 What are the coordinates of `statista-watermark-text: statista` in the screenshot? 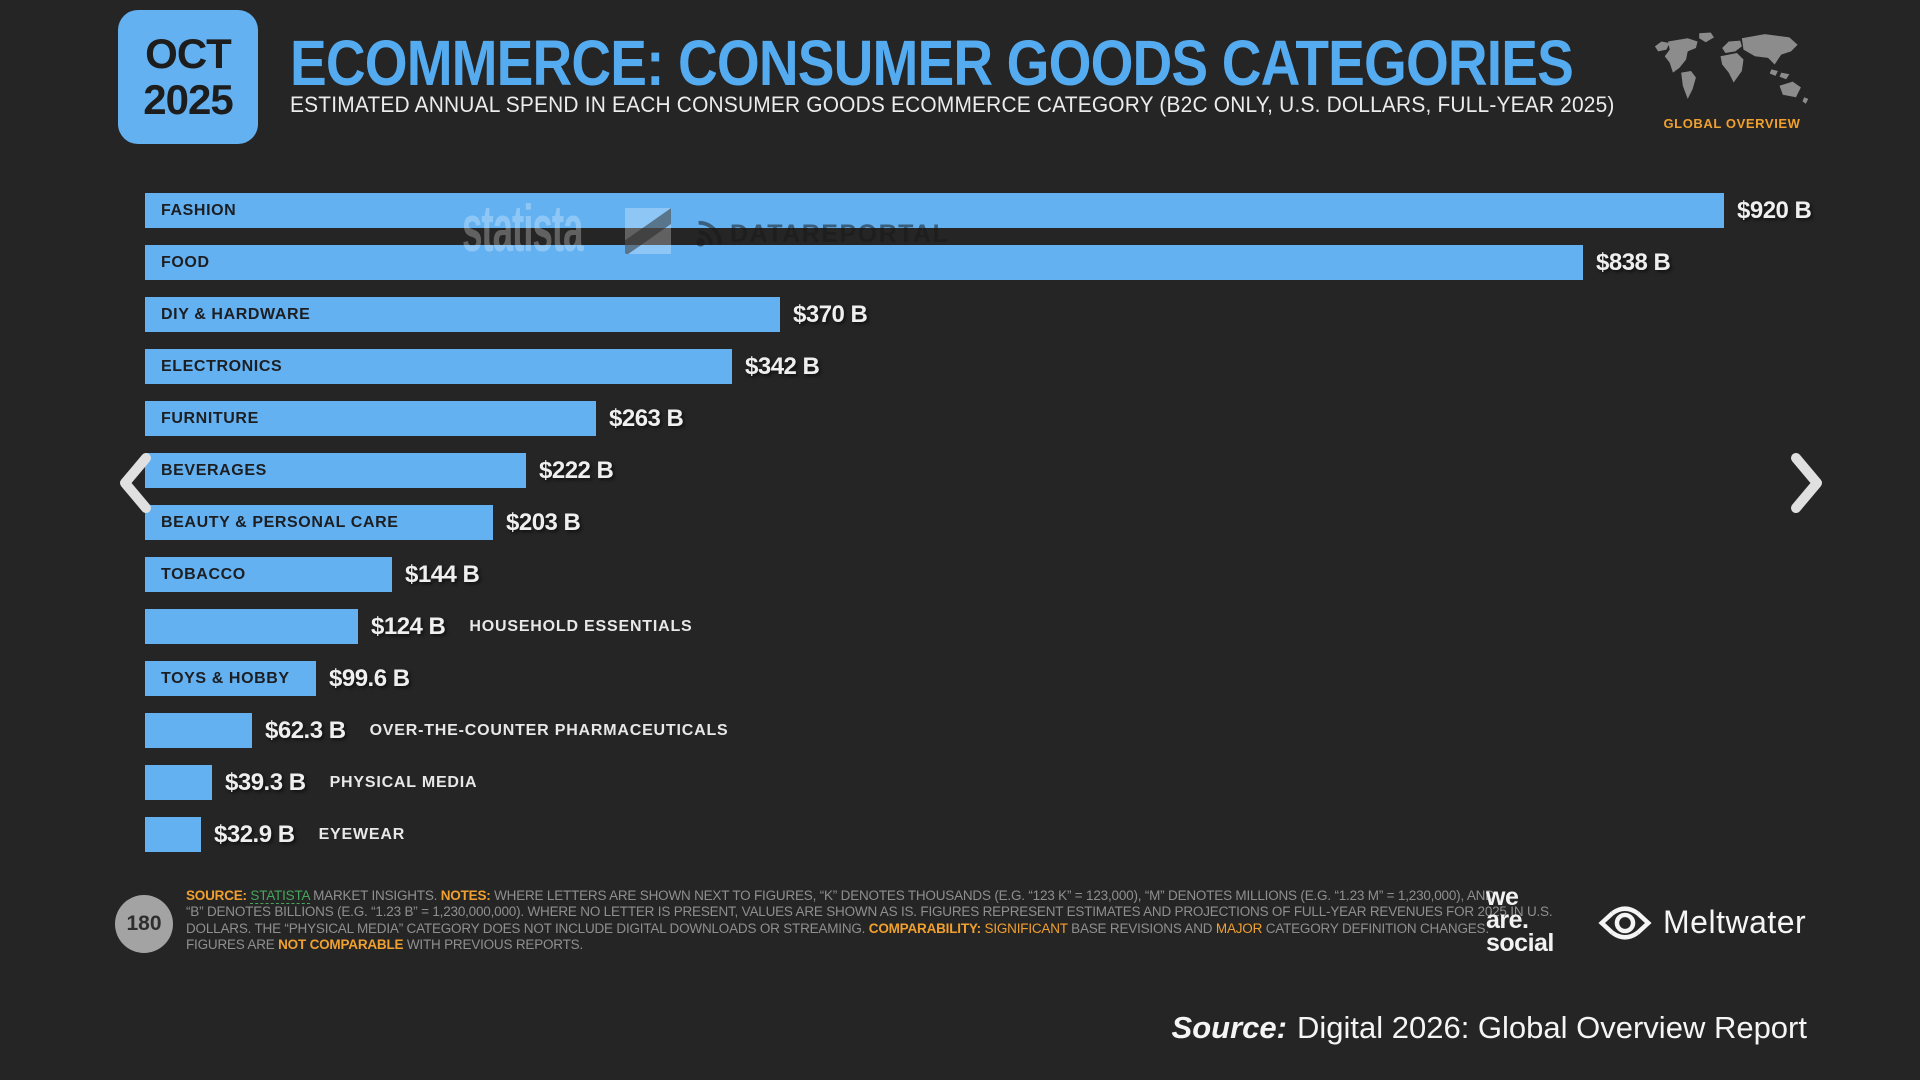 It's located at (523, 228).